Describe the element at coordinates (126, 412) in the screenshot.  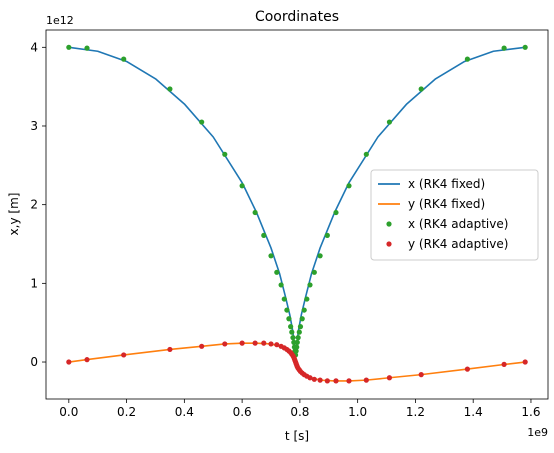
I see `x-tick-label: 0.2` at that location.